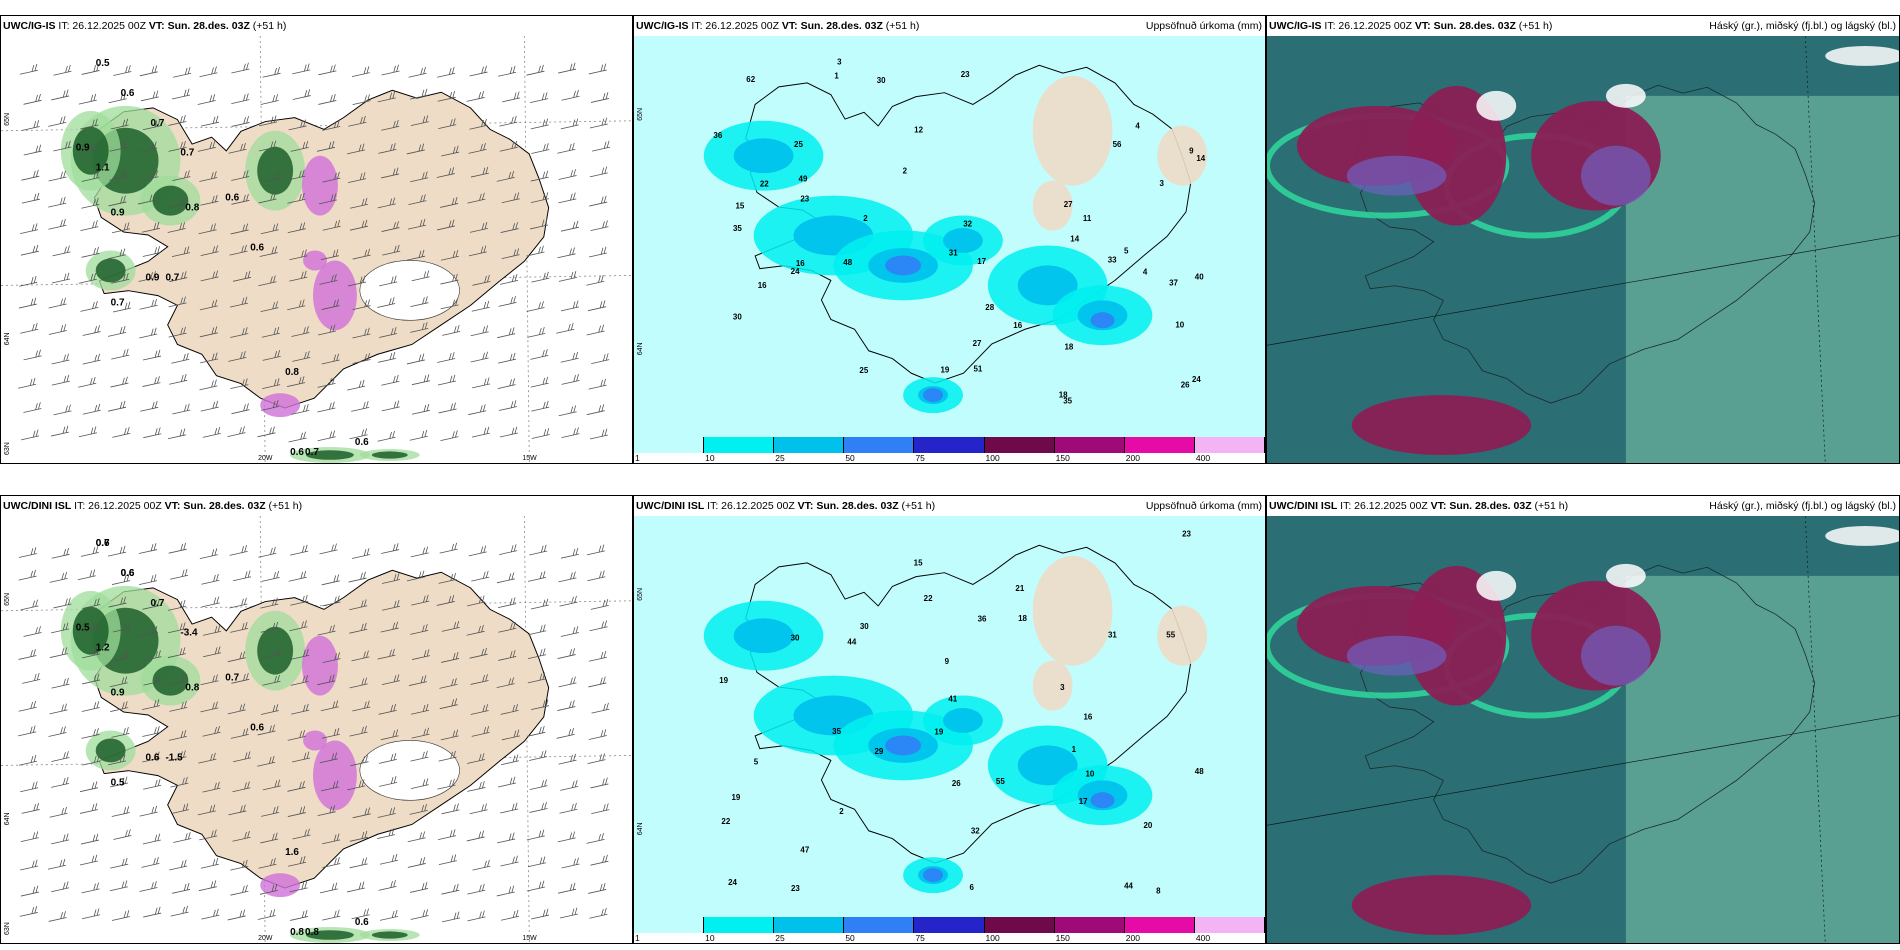 Image resolution: width=1900 pixels, height=950 pixels. I want to click on lon-label: 20W, so click(265, 458).